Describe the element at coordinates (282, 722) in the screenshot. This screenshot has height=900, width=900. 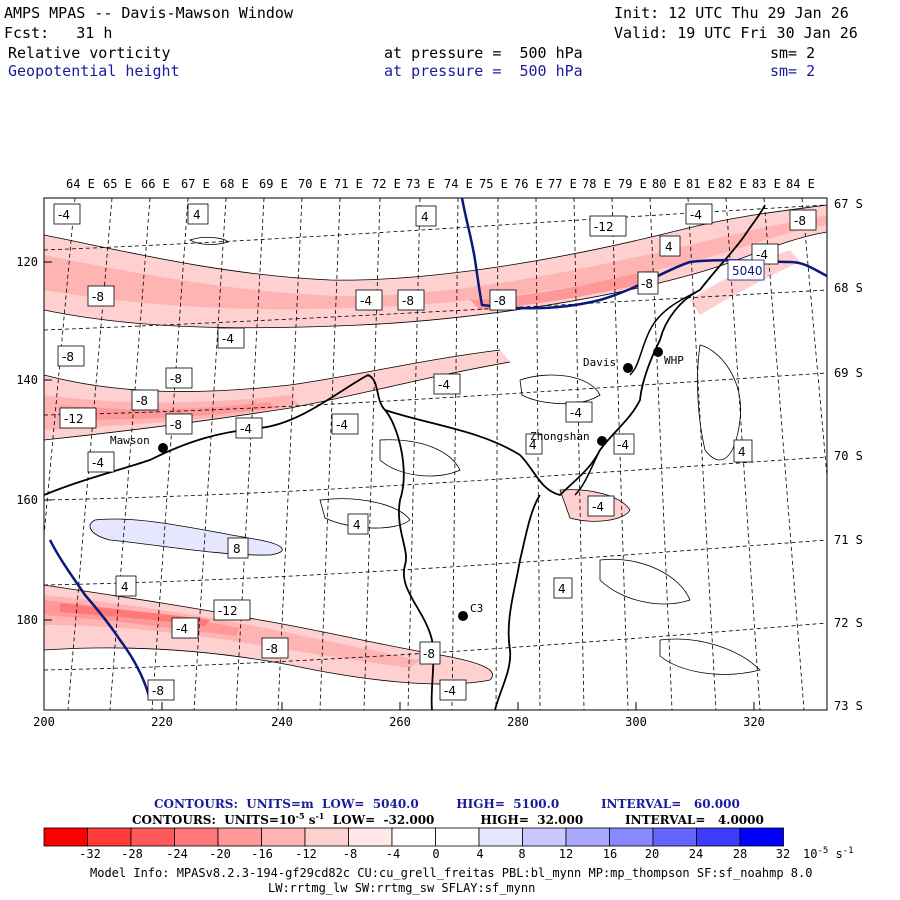
I see `x-tick-label: 240` at that location.